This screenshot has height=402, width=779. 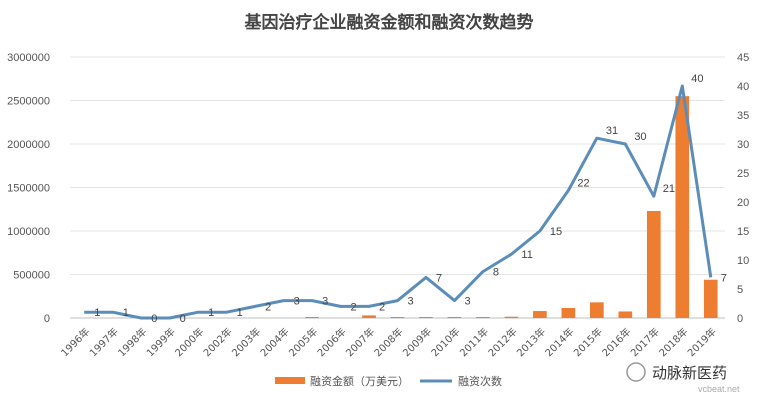 I want to click on chart-title: 基因治疗企业融资金额和融资次数趋势, so click(x=389, y=22).